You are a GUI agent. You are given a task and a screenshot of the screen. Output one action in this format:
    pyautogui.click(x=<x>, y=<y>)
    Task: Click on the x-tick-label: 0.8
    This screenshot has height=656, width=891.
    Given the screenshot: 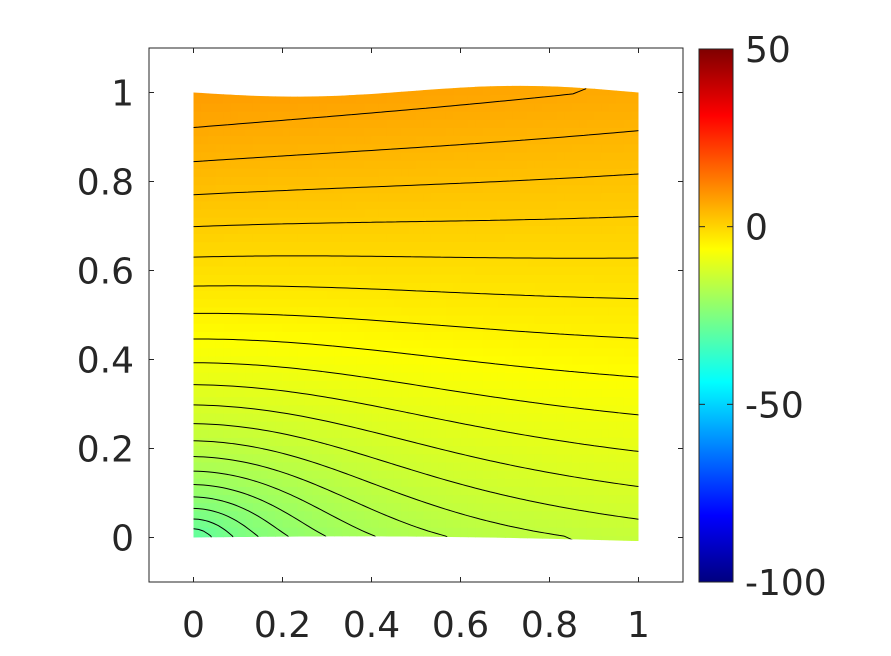 What is the action you would take?
    pyautogui.click(x=549, y=625)
    